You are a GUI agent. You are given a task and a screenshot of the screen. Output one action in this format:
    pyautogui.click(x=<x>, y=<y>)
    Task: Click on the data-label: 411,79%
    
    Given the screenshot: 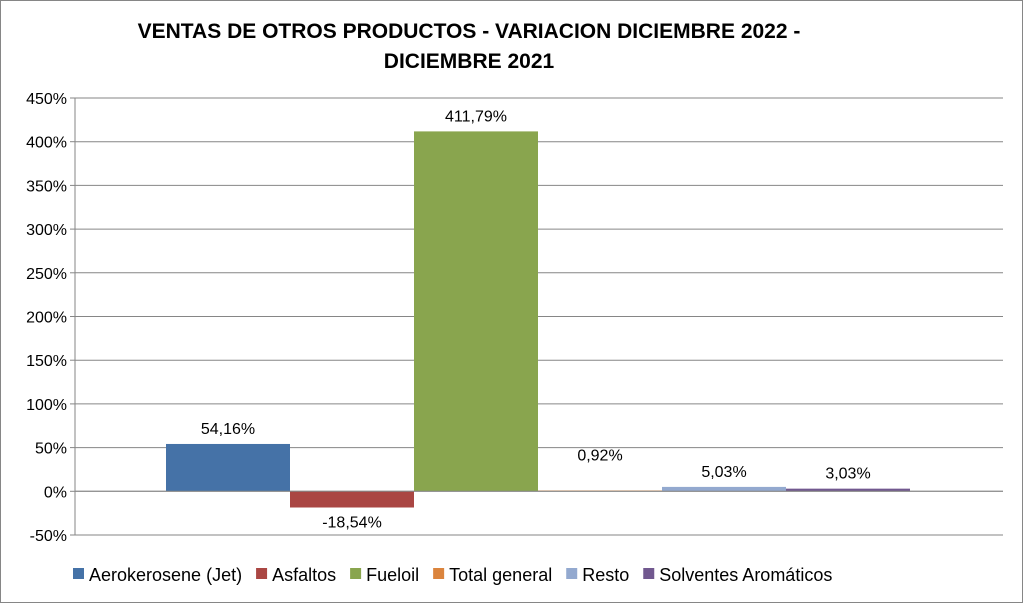 What is the action you would take?
    pyautogui.click(x=476, y=116)
    